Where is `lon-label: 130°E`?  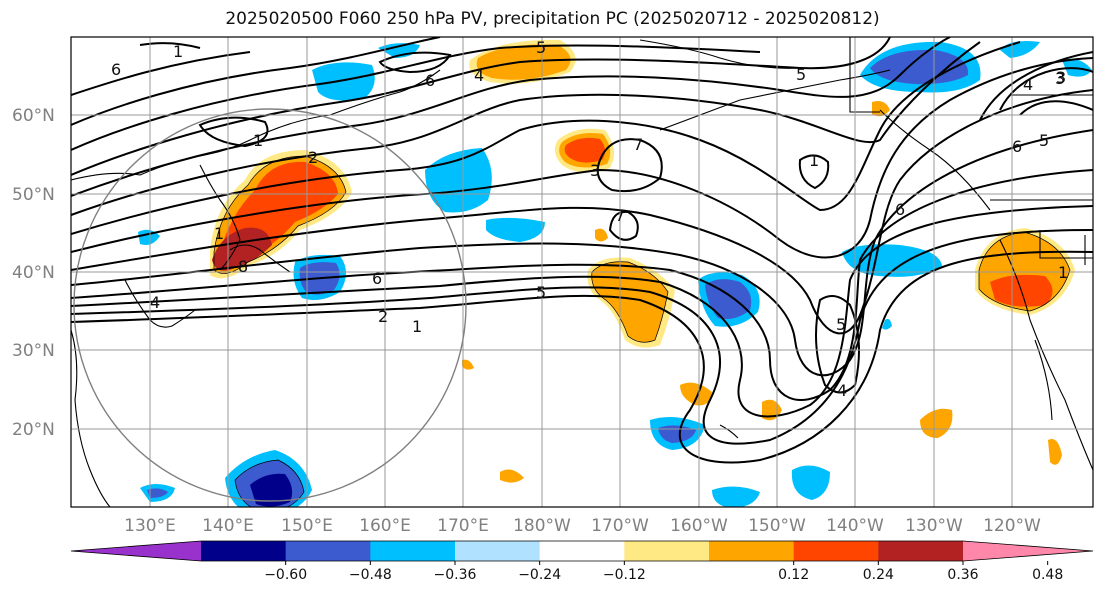
lon-label: 130°E is located at coordinates (150, 526).